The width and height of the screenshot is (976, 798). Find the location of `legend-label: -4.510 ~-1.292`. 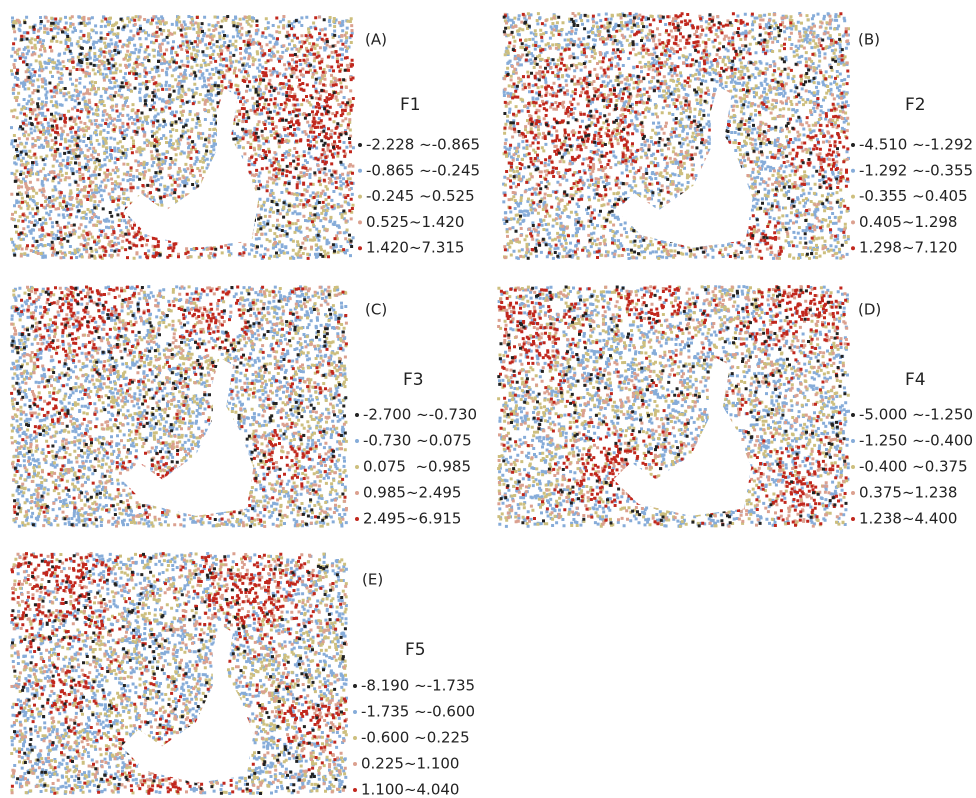

legend-label: -4.510 ~-1.292 is located at coordinates (916, 145).